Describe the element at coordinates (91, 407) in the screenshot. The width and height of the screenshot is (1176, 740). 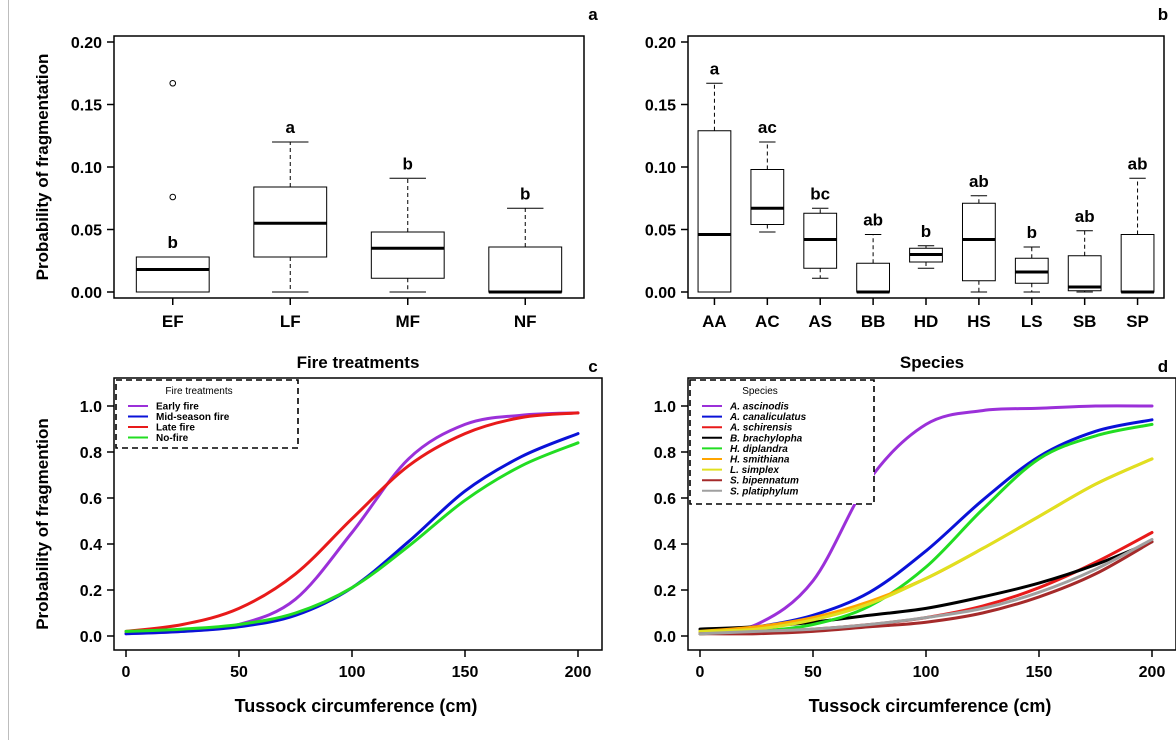
I see `panel-c-ytick-label: 1.0` at that location.